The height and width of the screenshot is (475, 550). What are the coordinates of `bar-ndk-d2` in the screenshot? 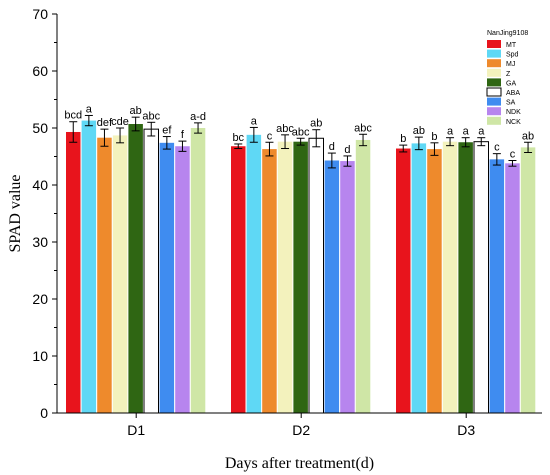 It's located at (347, 287).